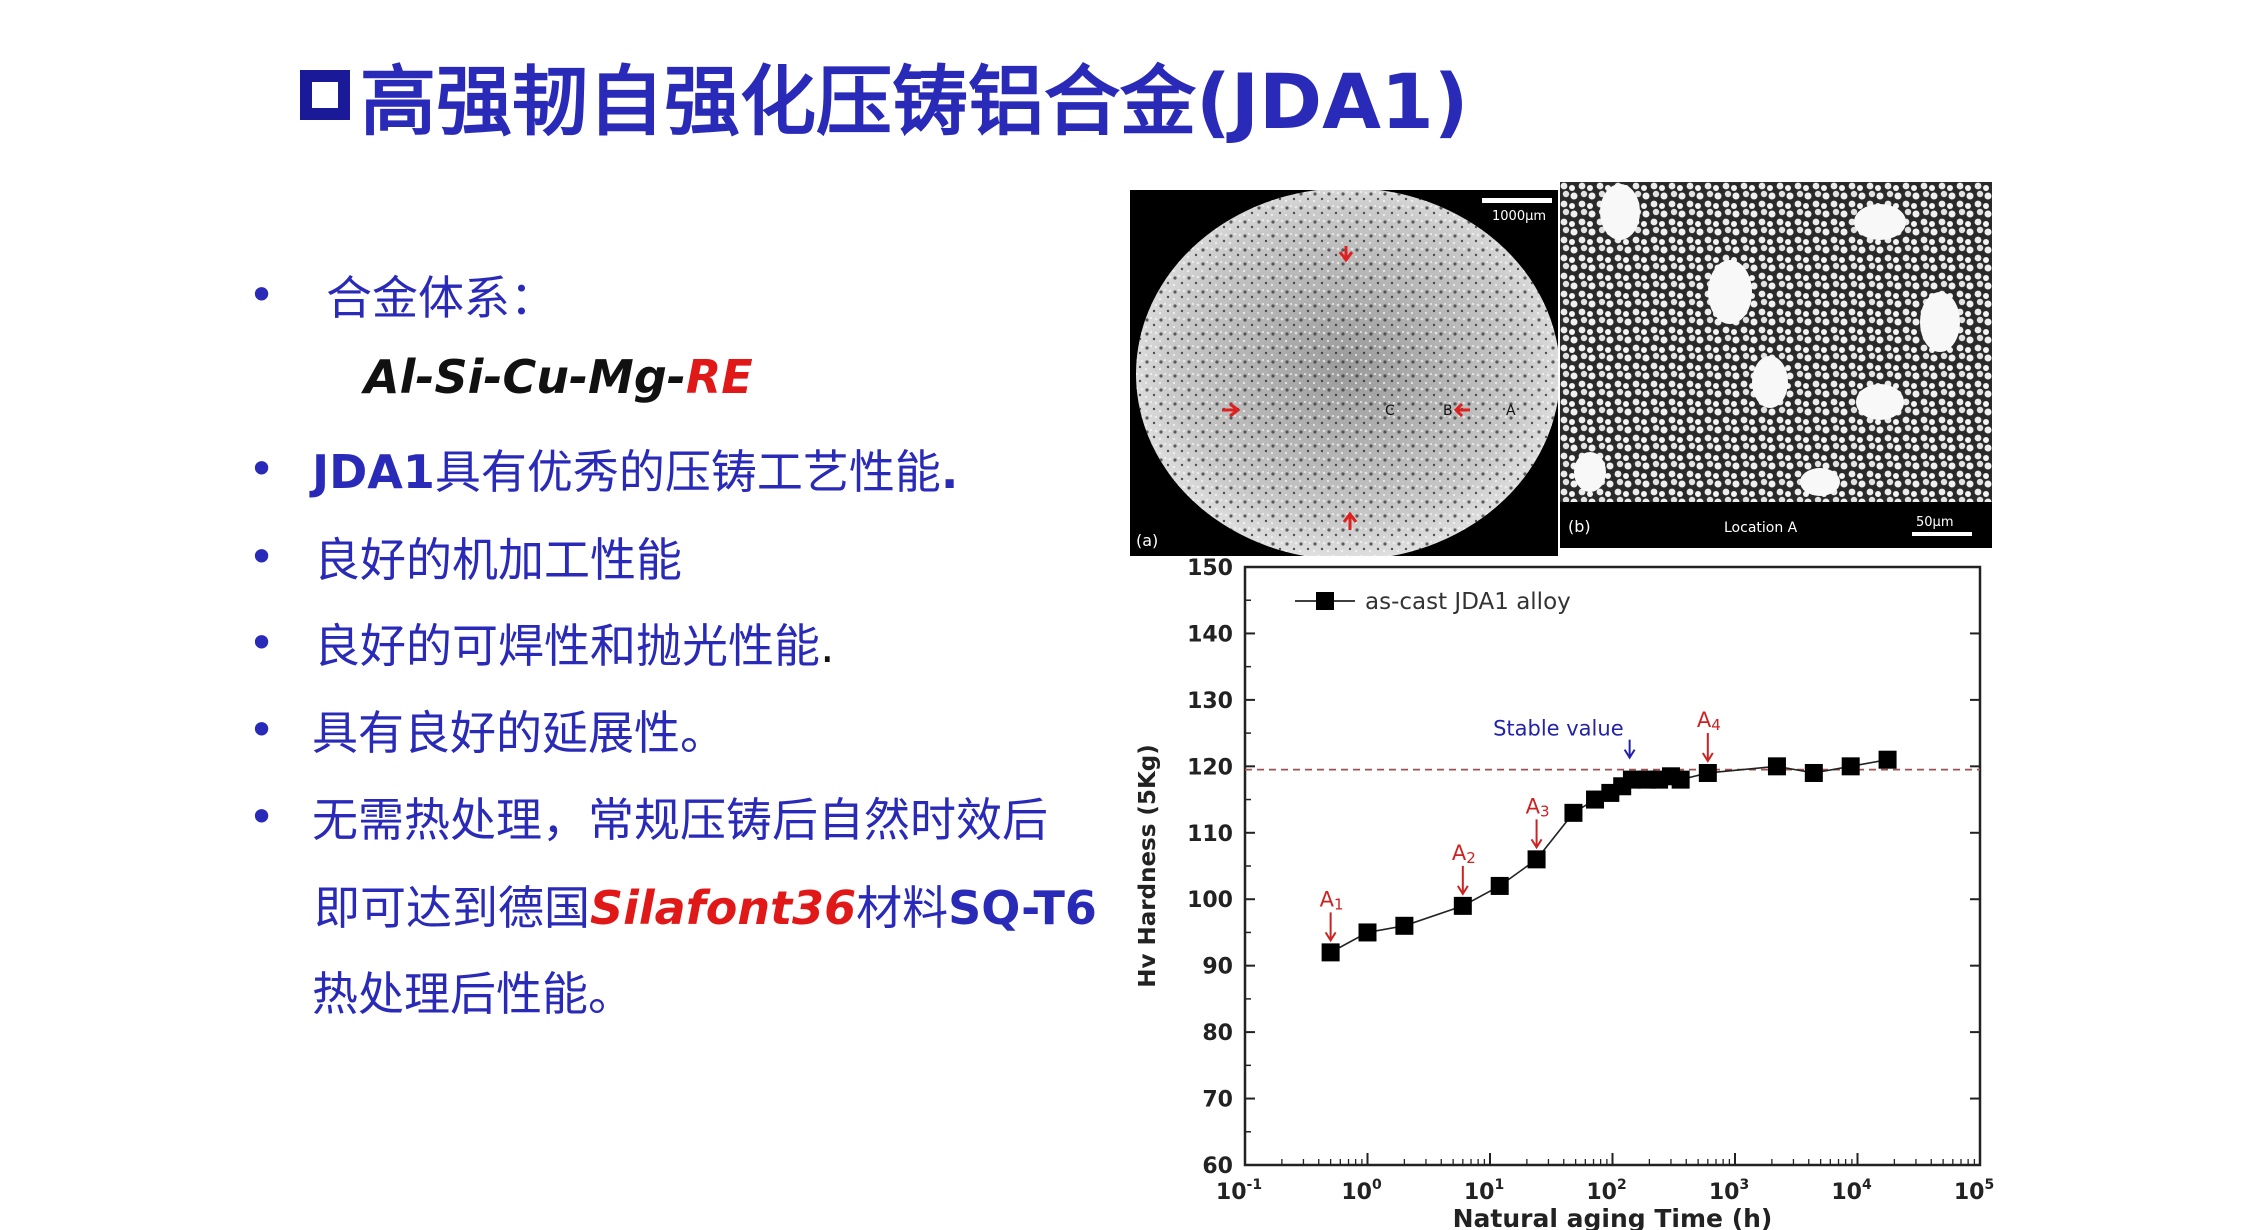 The height and width of the screenshot is (1230, 2245). I want to click on die-casting-text: 具有优秀的压铸工艺性能, so click(687, 472).